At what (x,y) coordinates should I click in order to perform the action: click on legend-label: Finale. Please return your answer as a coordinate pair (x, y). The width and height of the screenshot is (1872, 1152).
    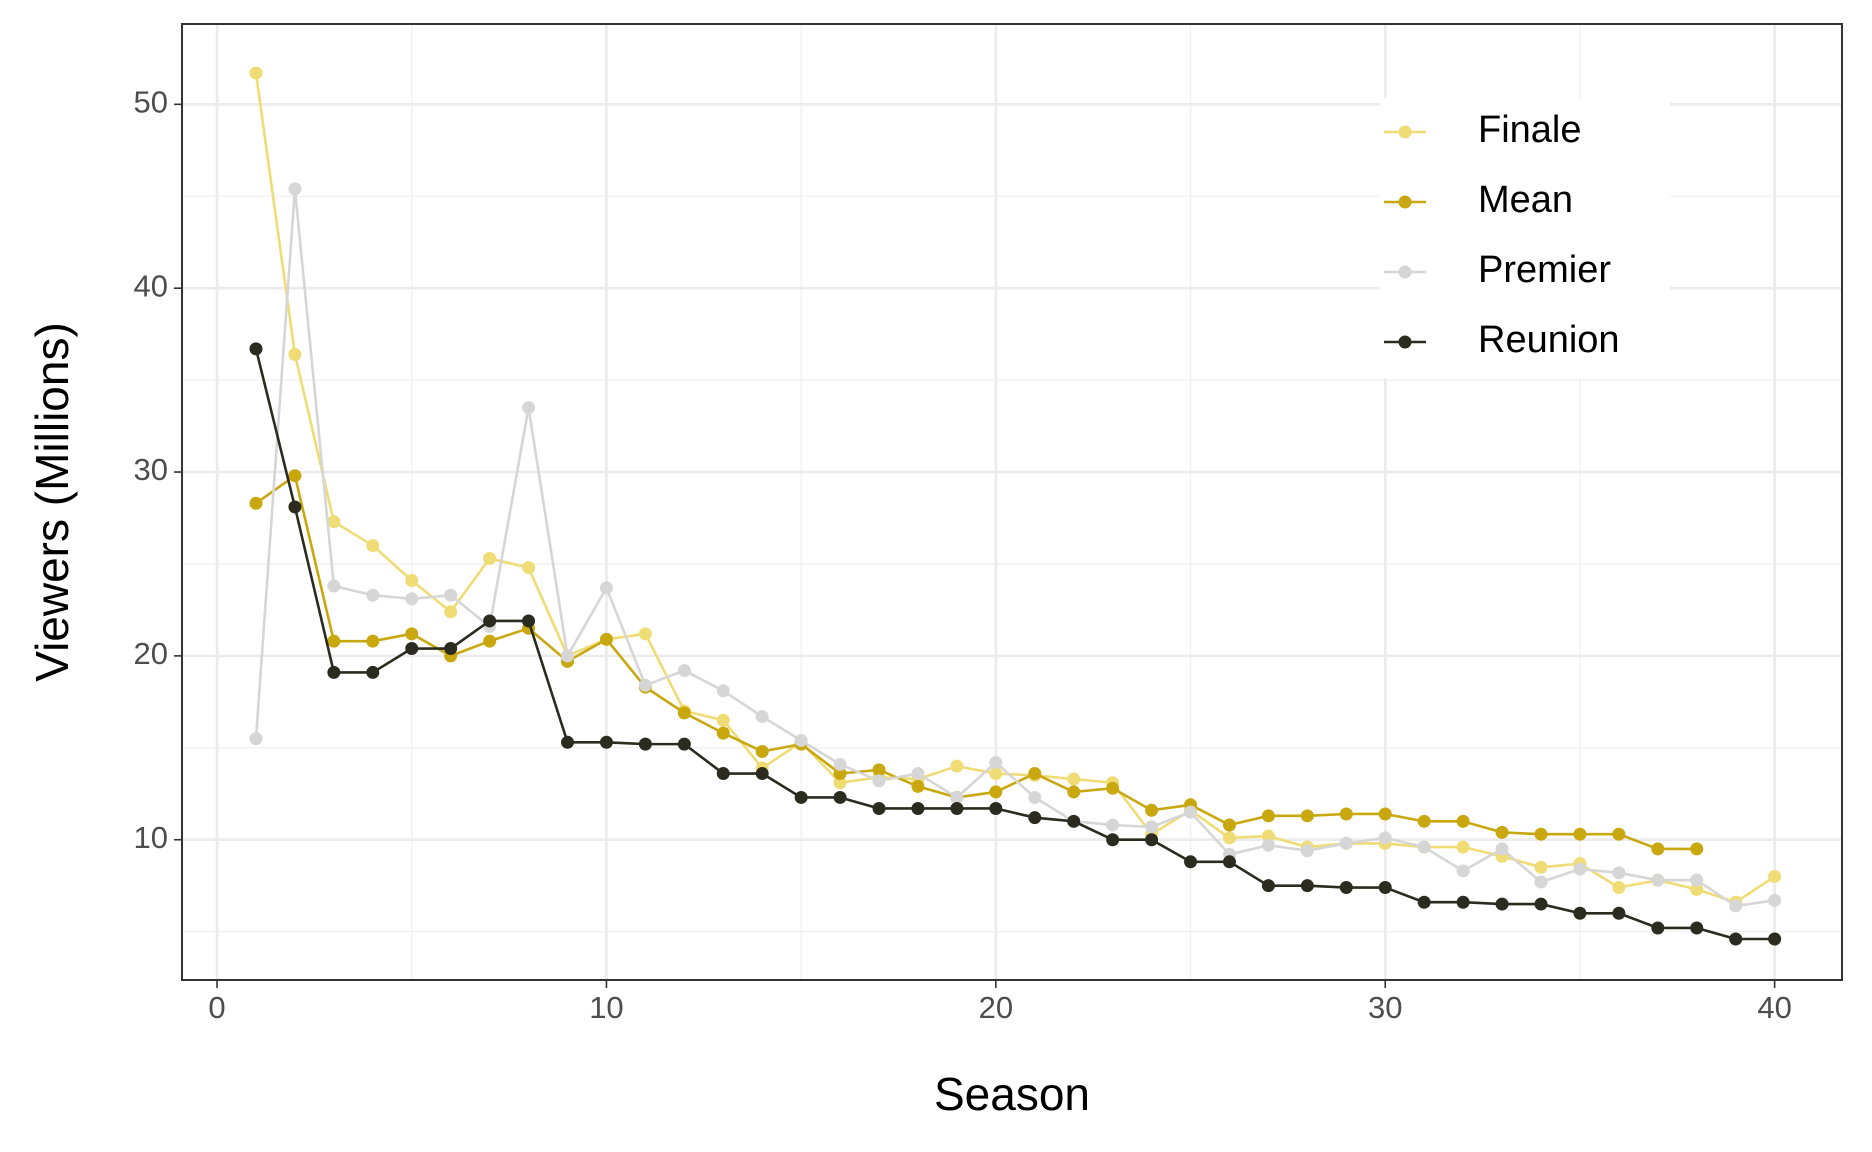
    Looking at the image, I should click on (1530, 130).